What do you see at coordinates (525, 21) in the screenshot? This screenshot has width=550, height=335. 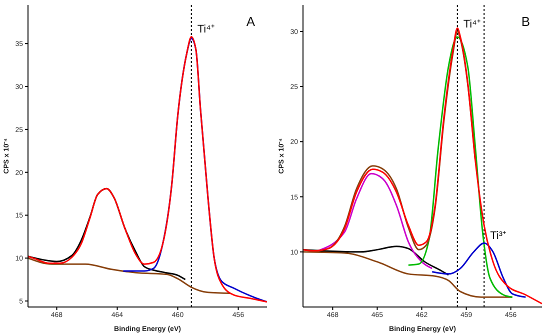 I see `annotation: B` at bounding box center [525, 21].